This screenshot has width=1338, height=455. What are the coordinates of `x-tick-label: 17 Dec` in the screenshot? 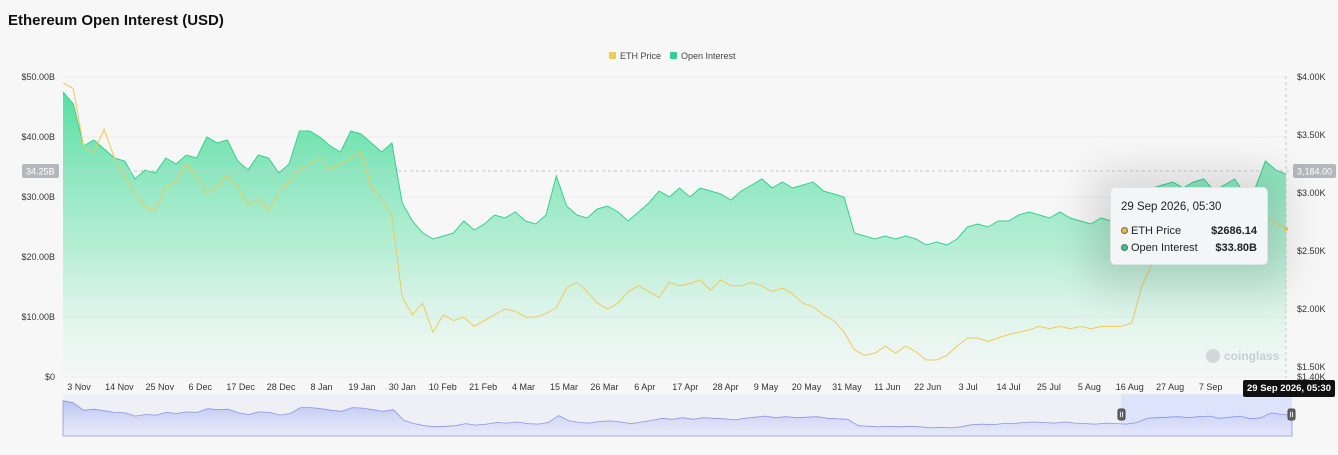 It's located at (240, 387).